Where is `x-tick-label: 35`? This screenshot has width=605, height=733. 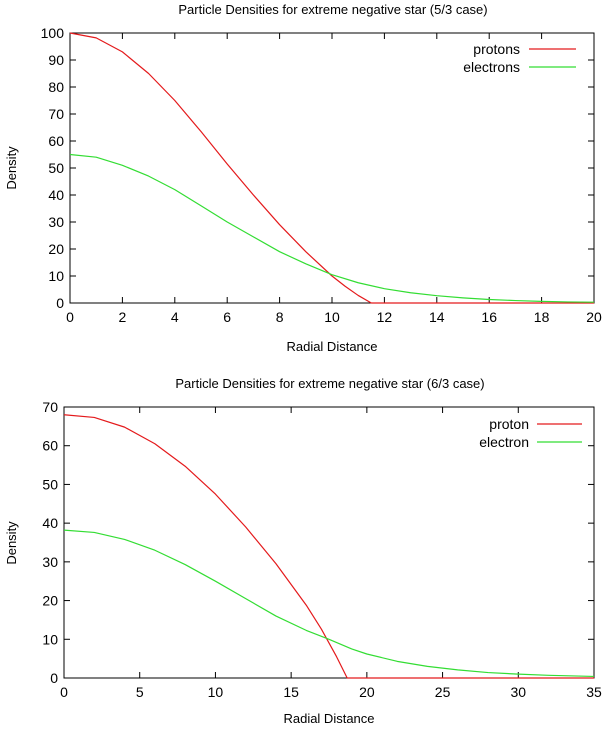 x-tick-label: 35 is located at coordinates (594, 692).